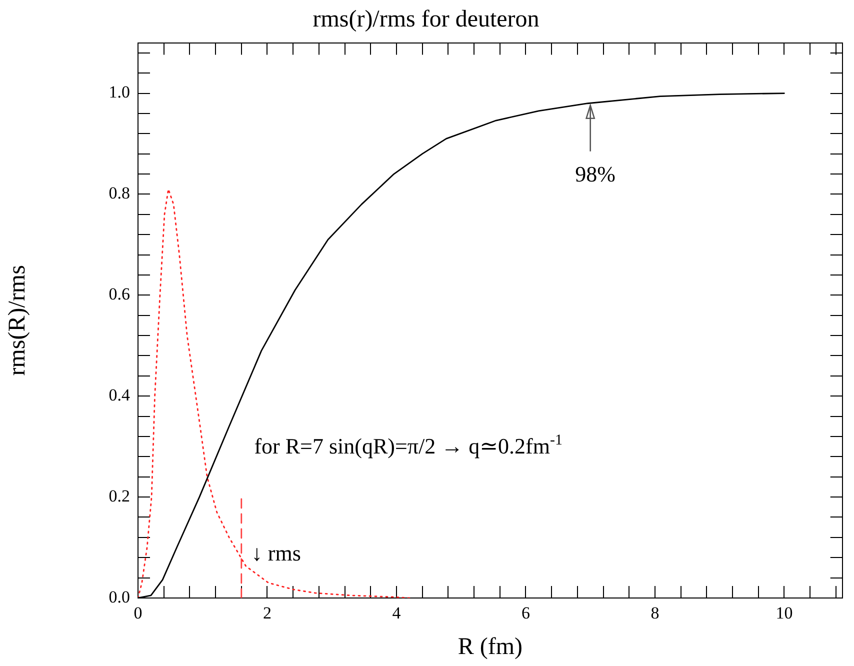 This screenshot has height=666, width=854. I want to click on x-tick-label: 0, so click(138, 613).